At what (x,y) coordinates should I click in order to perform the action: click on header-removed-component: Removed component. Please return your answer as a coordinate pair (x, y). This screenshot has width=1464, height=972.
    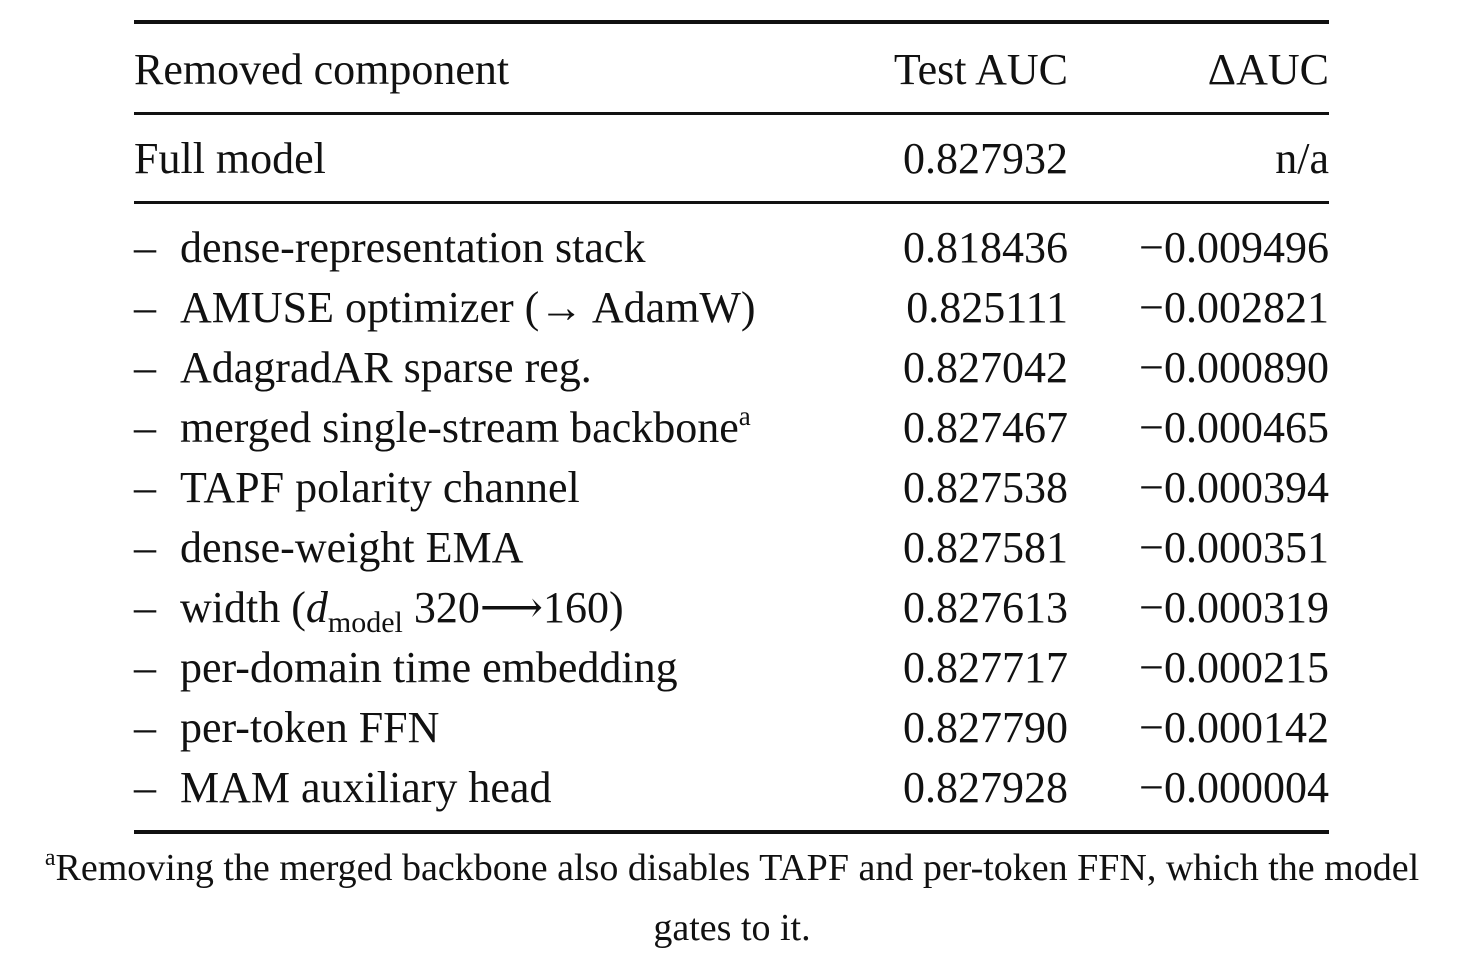
    Looking at the image, I should click on (322, 69).